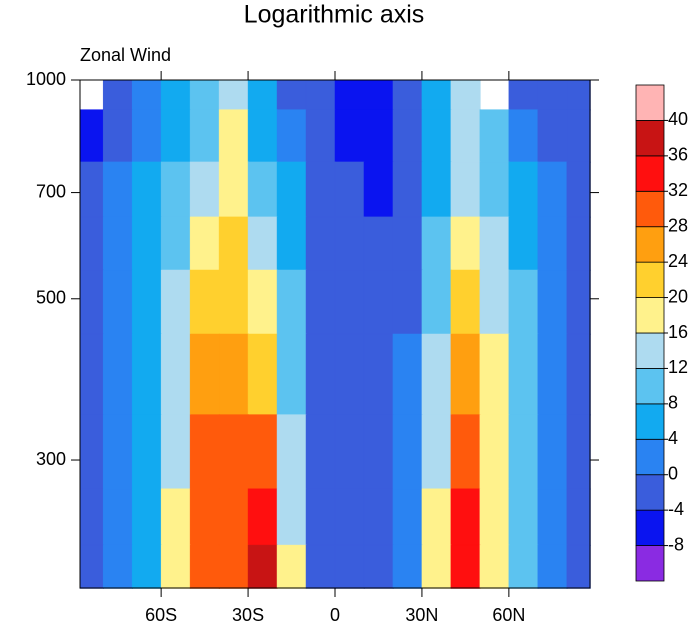  I want to click on y-tick-label: 500, so click(51, 298).